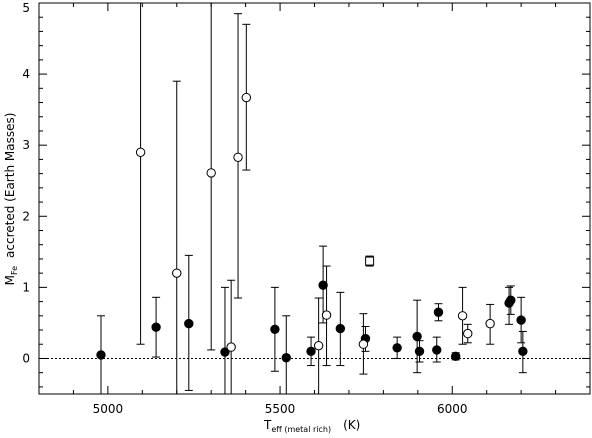 The width and height of the screenshot is (592, 438). What do you see at coordinates (26, 216) in the screenshot?
I see `y-tick-label: 2` at bounding box center [26, 216].